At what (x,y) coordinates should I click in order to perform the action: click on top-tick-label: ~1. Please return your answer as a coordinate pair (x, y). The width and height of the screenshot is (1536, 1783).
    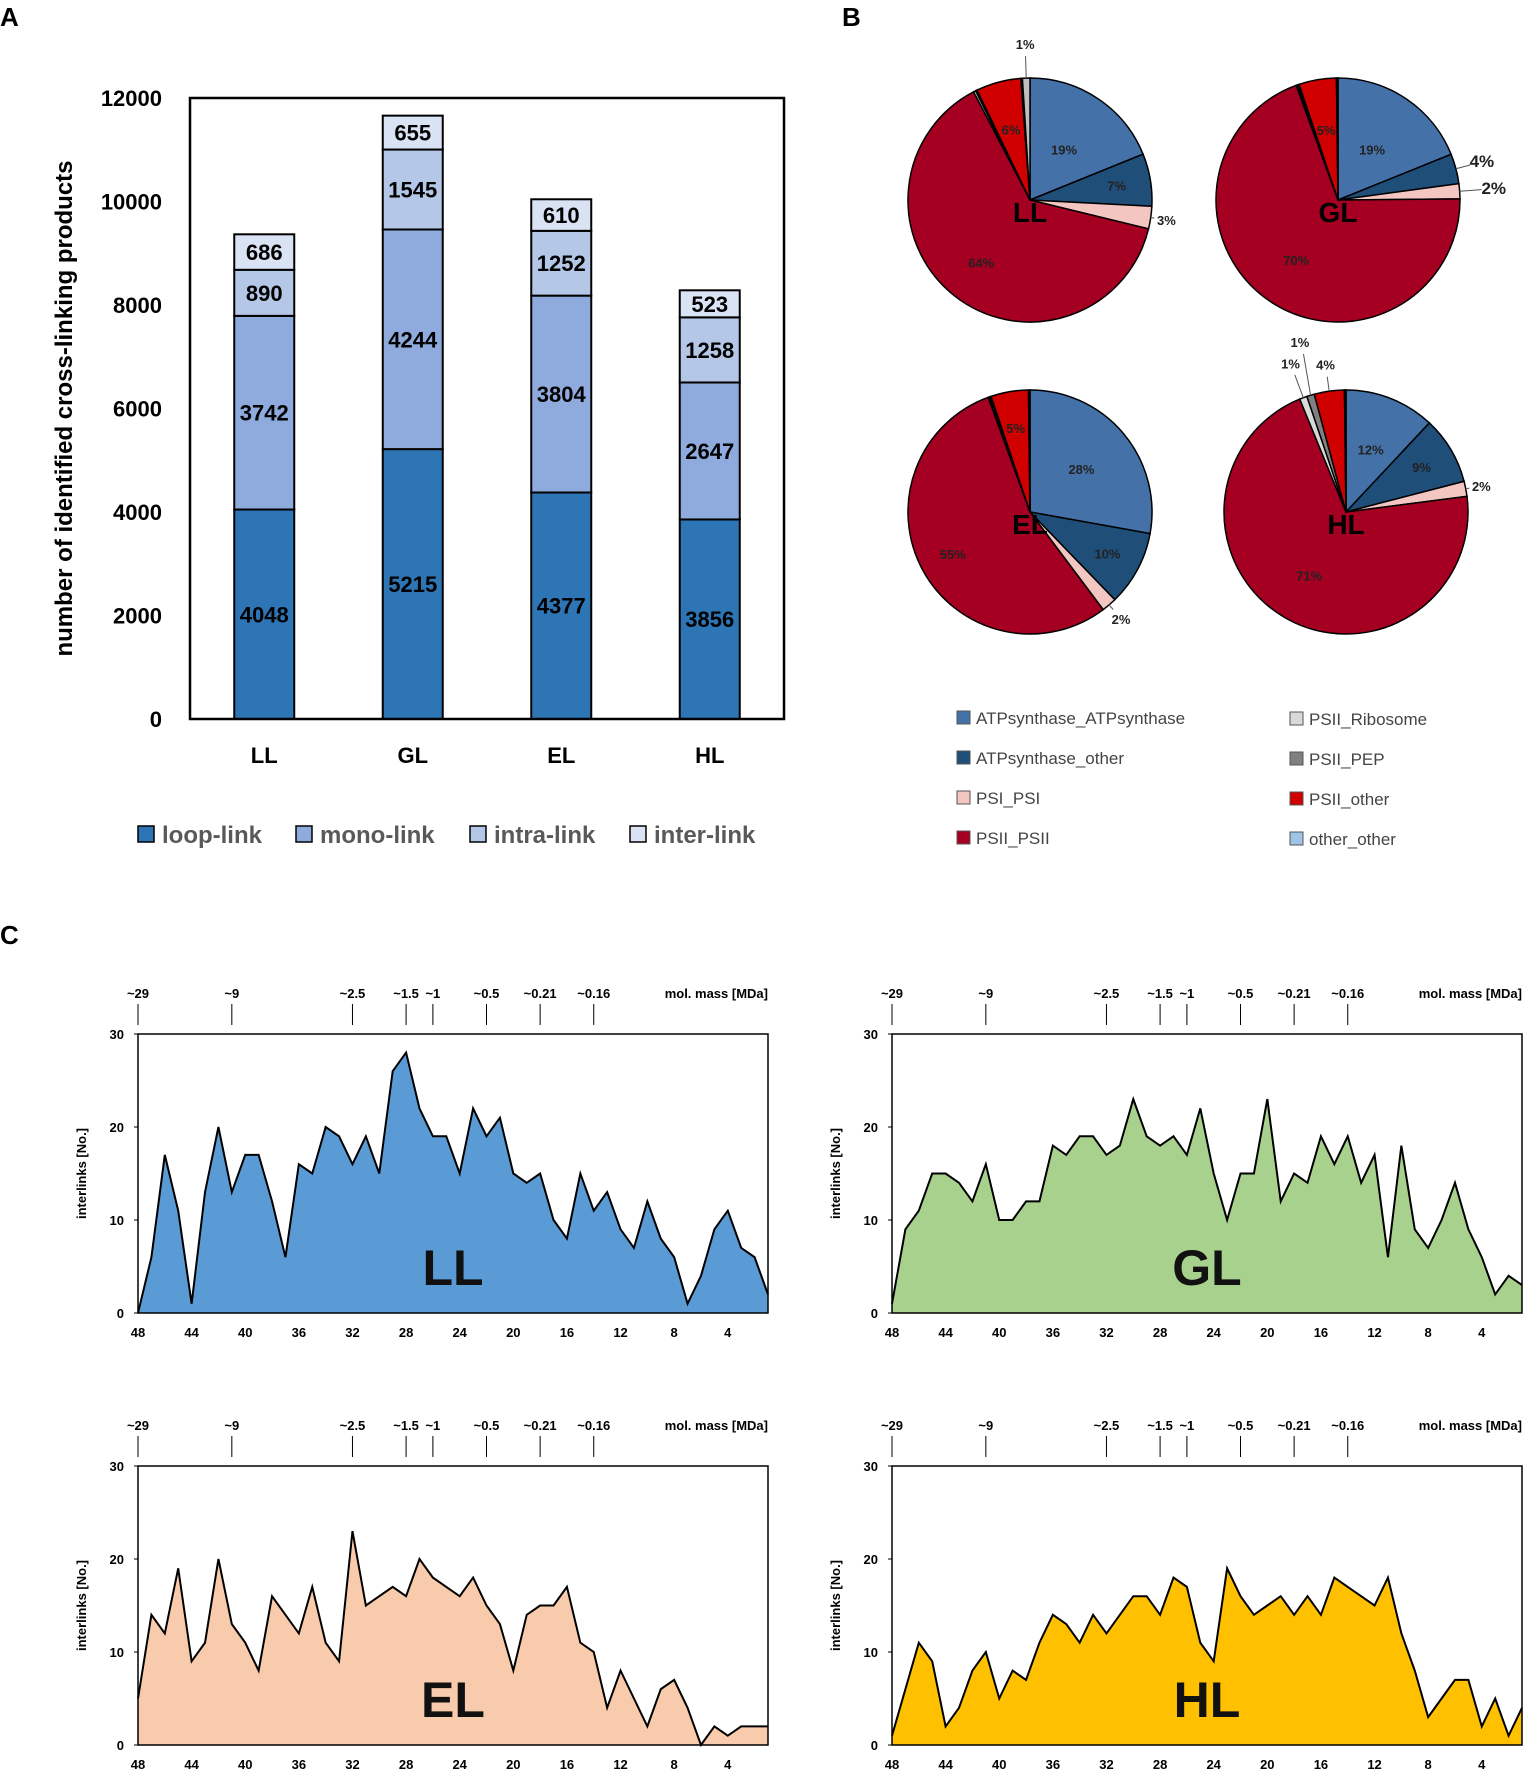
    Looking at the image, I should click on (432, 993).